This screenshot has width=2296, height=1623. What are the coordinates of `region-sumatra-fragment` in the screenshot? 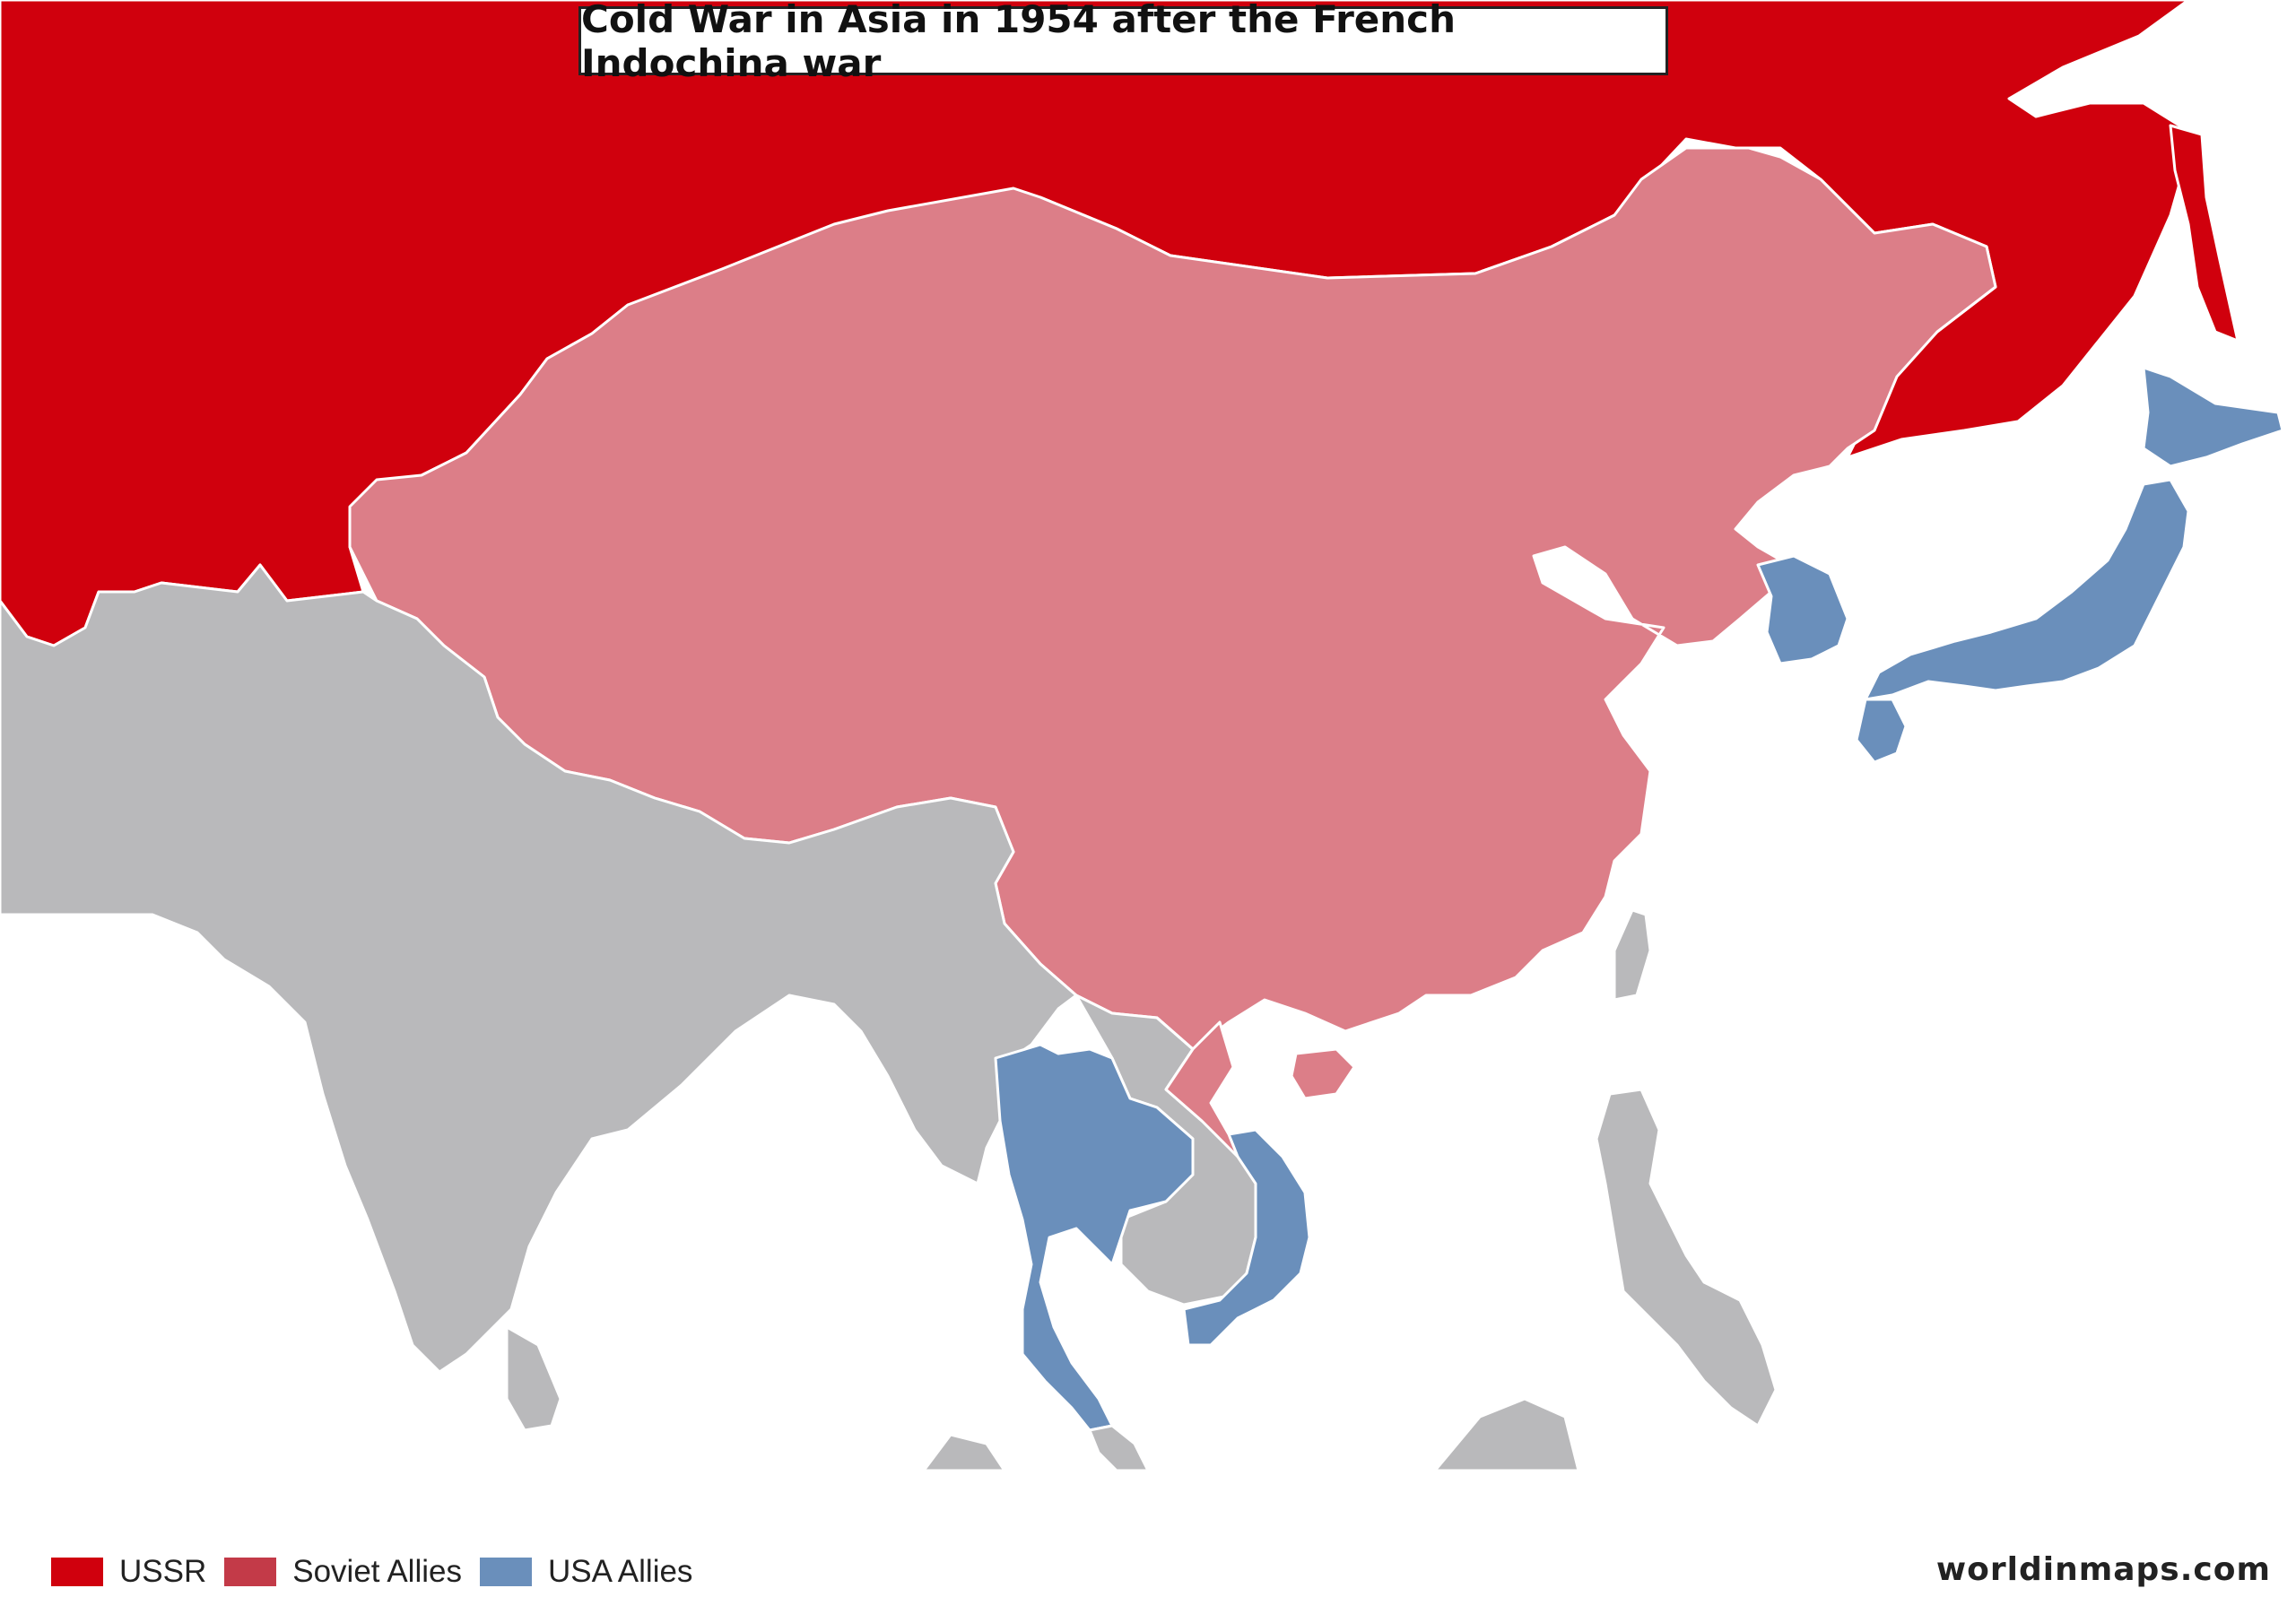 It's located at (964, 1452).